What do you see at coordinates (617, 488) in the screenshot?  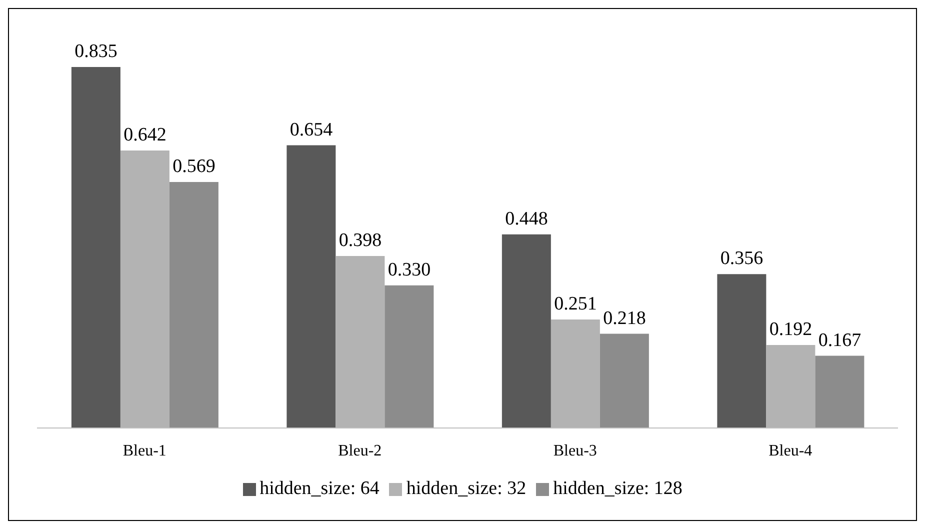 I see `legend-label: hidden_size: 128` at bounding box center [617, 488].